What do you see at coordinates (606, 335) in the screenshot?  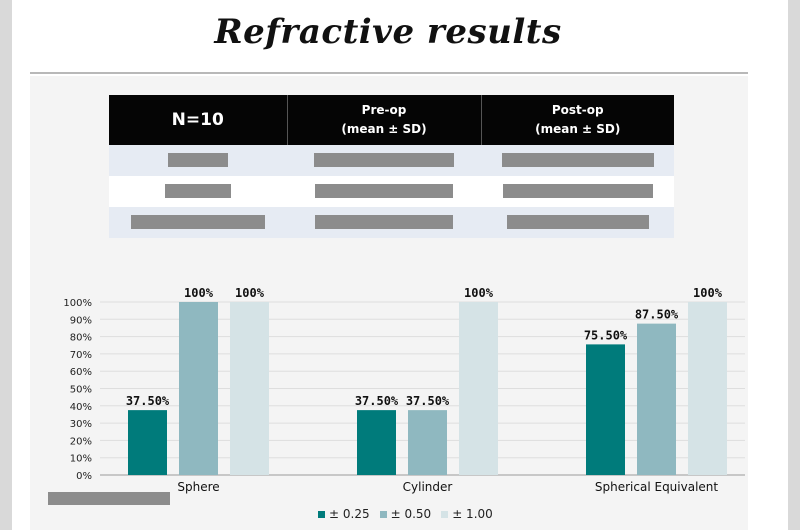 I see `data-label: 75.50%` at bounding box center [606, 335].